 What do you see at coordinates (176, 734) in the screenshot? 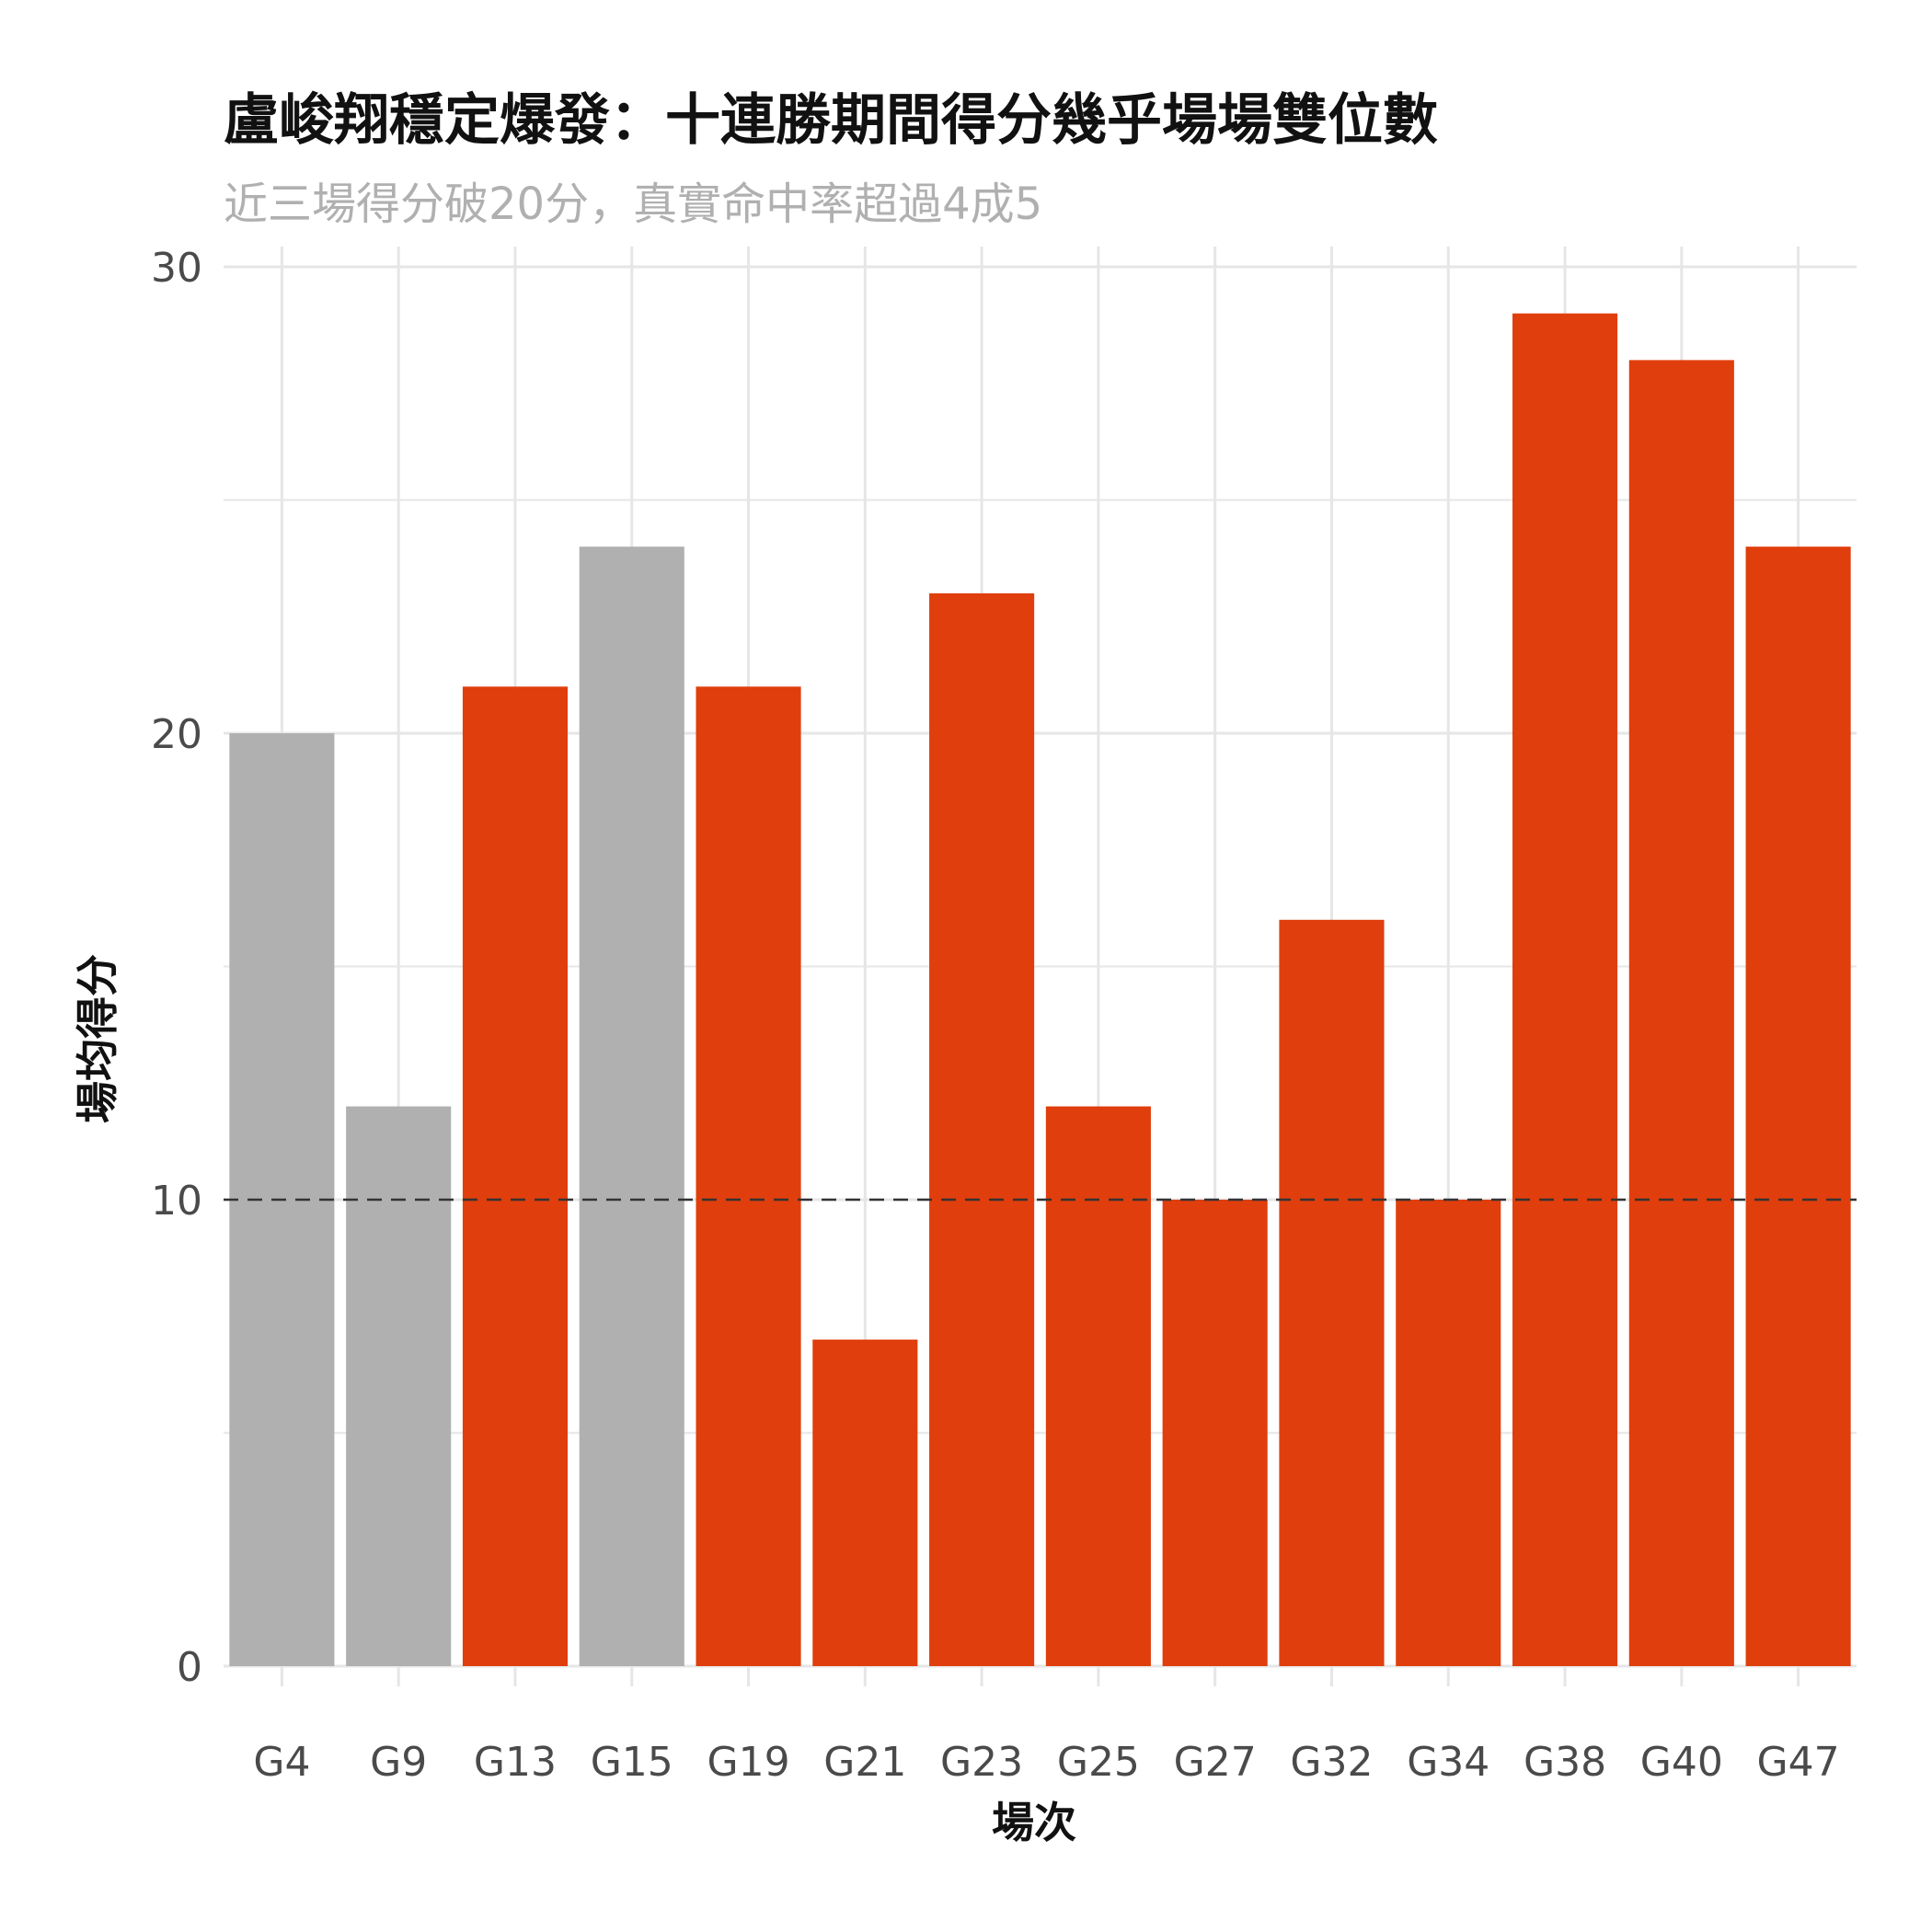
I see `y-tick-label: 20` at bounding box center [176, 734].